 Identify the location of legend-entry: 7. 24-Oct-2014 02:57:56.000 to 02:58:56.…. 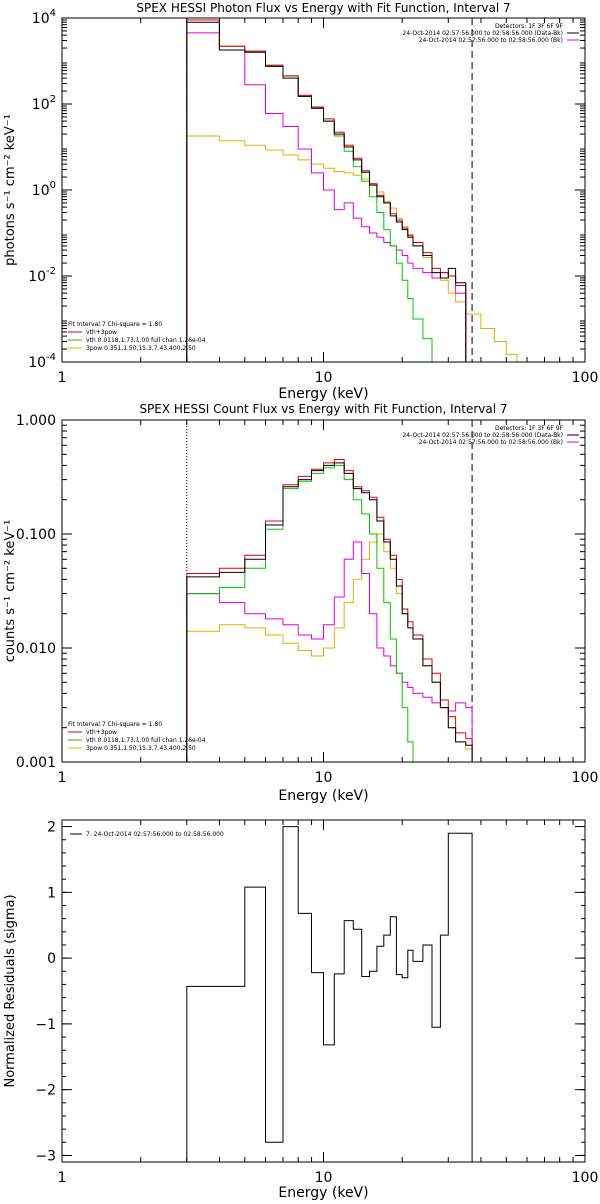
(155, 834).